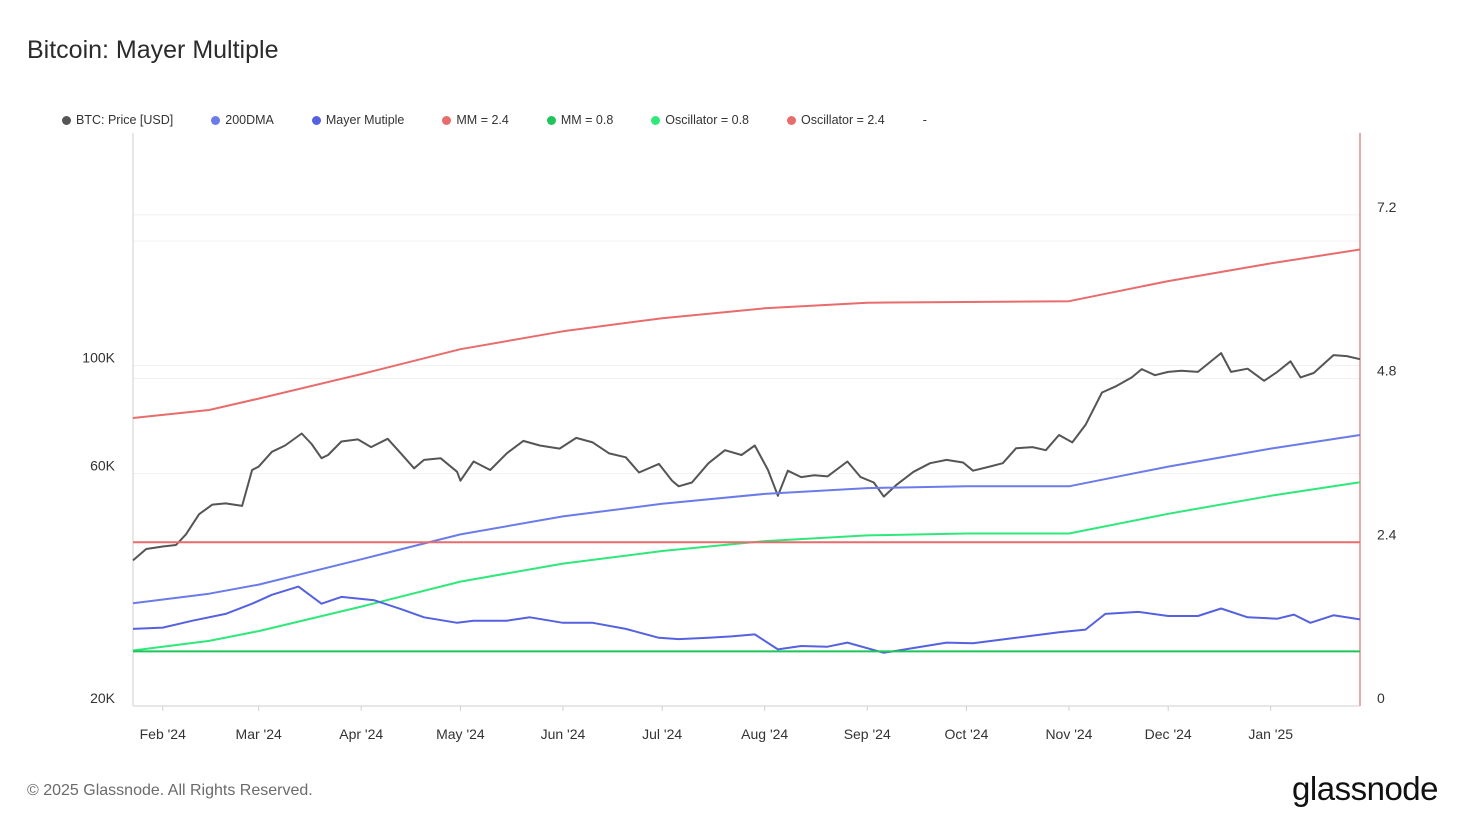 Image resolution: width=1464 pixels, height=825 pixels. I want to click on legend-item: 200DMA, so click(242, 120).